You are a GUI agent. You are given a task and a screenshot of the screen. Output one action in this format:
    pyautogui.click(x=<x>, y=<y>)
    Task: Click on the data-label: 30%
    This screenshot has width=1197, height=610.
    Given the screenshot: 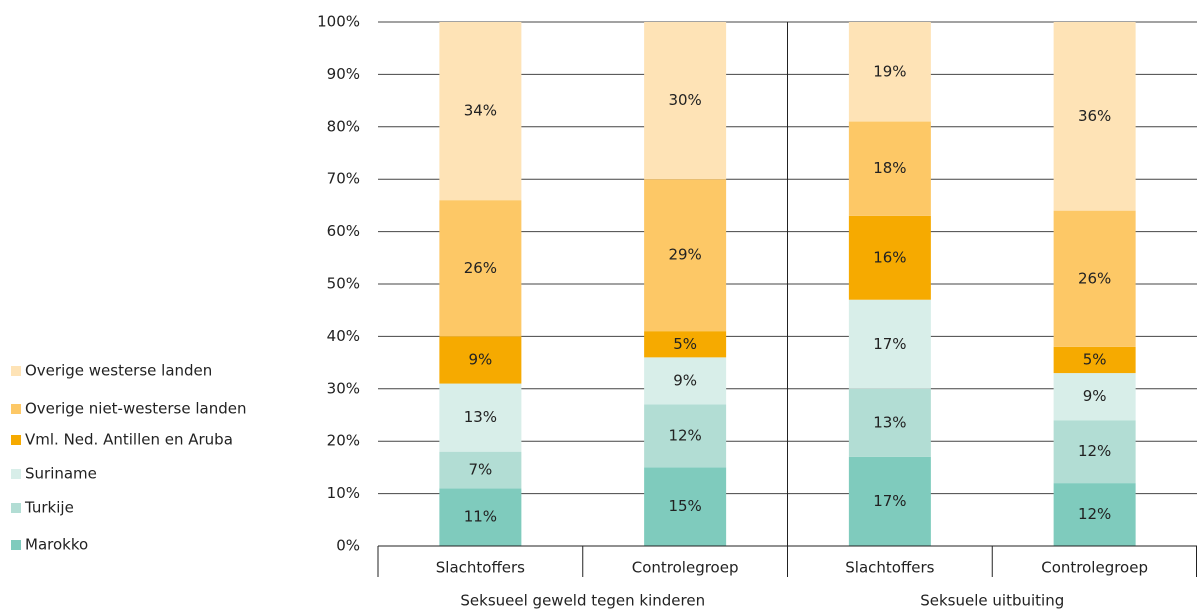 What is the action you would take?
    pyautogui.click(x=684, y=100)
    